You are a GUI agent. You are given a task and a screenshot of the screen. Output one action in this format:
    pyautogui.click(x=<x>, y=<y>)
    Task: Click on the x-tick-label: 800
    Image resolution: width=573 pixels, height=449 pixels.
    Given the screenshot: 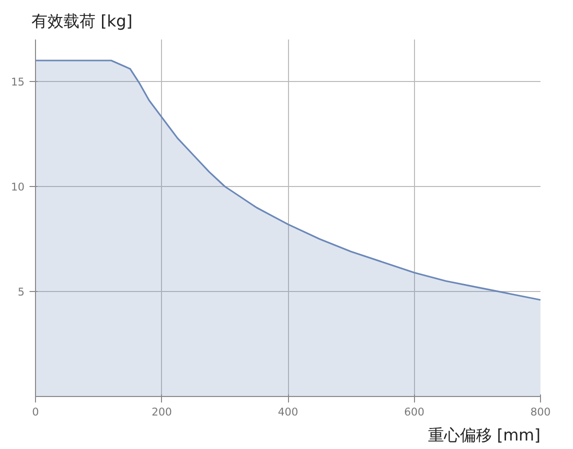 What is the action you would take?
    pyautogui.click(x=540, y=412)
    